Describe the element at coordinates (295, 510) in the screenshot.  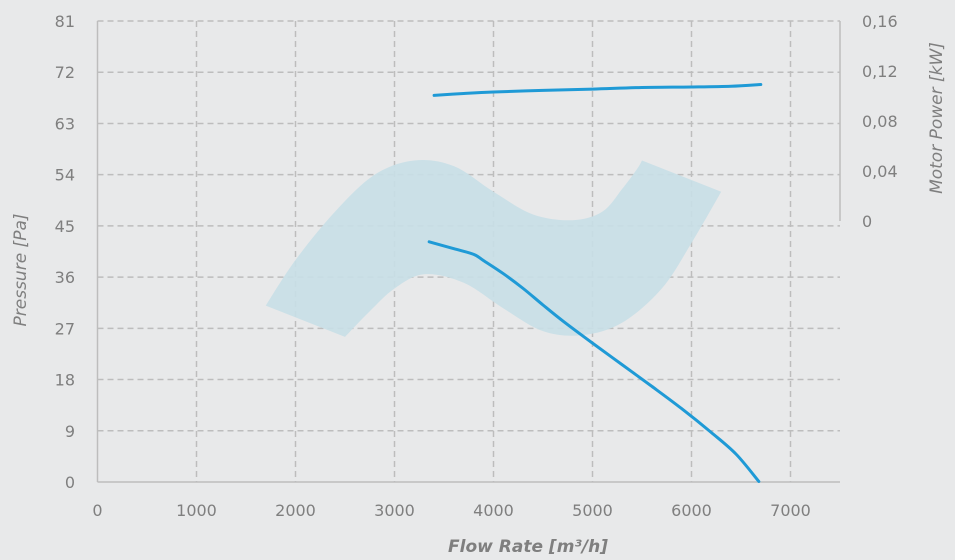
I see `x-tick-label: 2000` at that location.